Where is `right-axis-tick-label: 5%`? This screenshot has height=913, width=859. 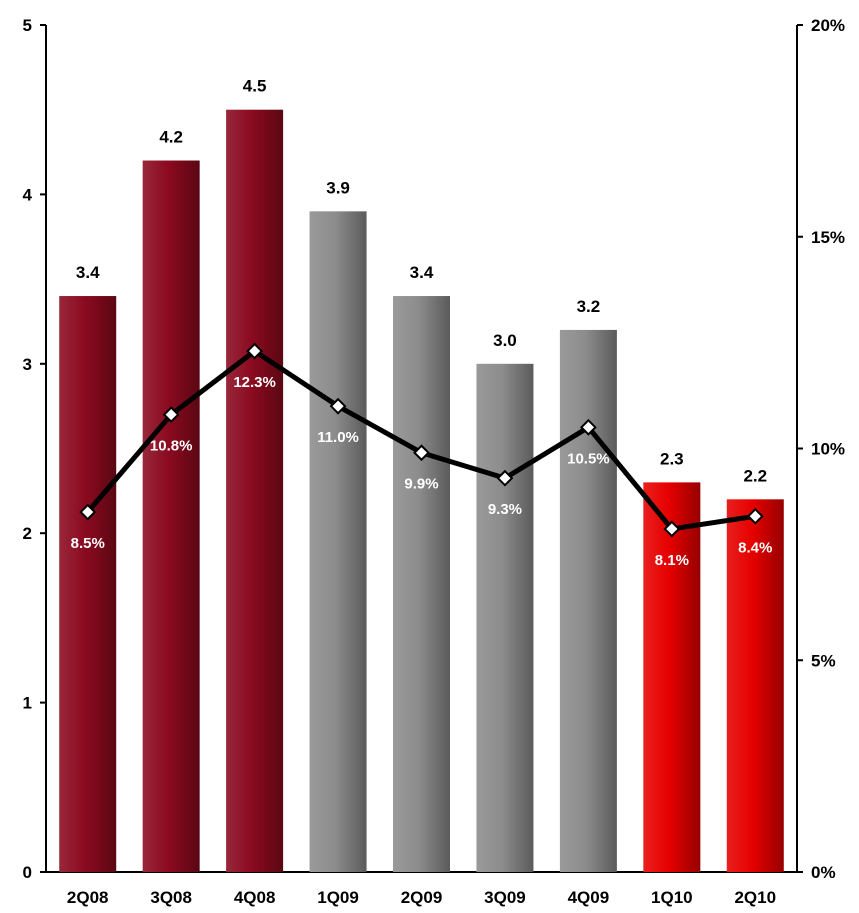
right-axis-tick-label: 5% is located at coordinates (823, 660).